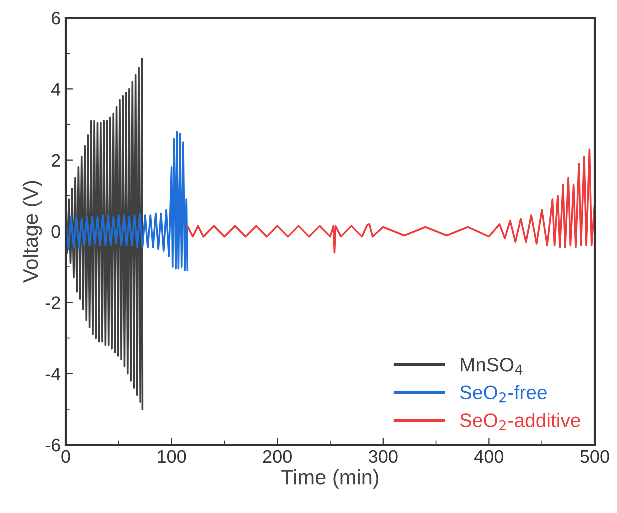 Image resolution: width=617 pixels, height=513 pixels. Describe the element at coordinates (172, 457) in the screenshot. I see `x-tick-label: 100` at that location.